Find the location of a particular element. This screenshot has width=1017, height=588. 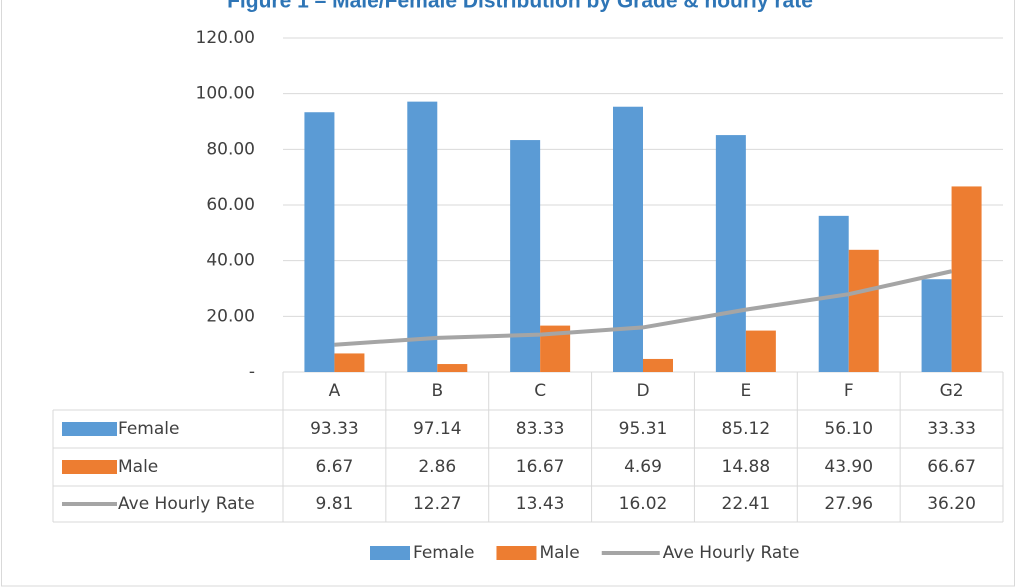

table-cell: 95.31 is located at coordinates (643, 429).